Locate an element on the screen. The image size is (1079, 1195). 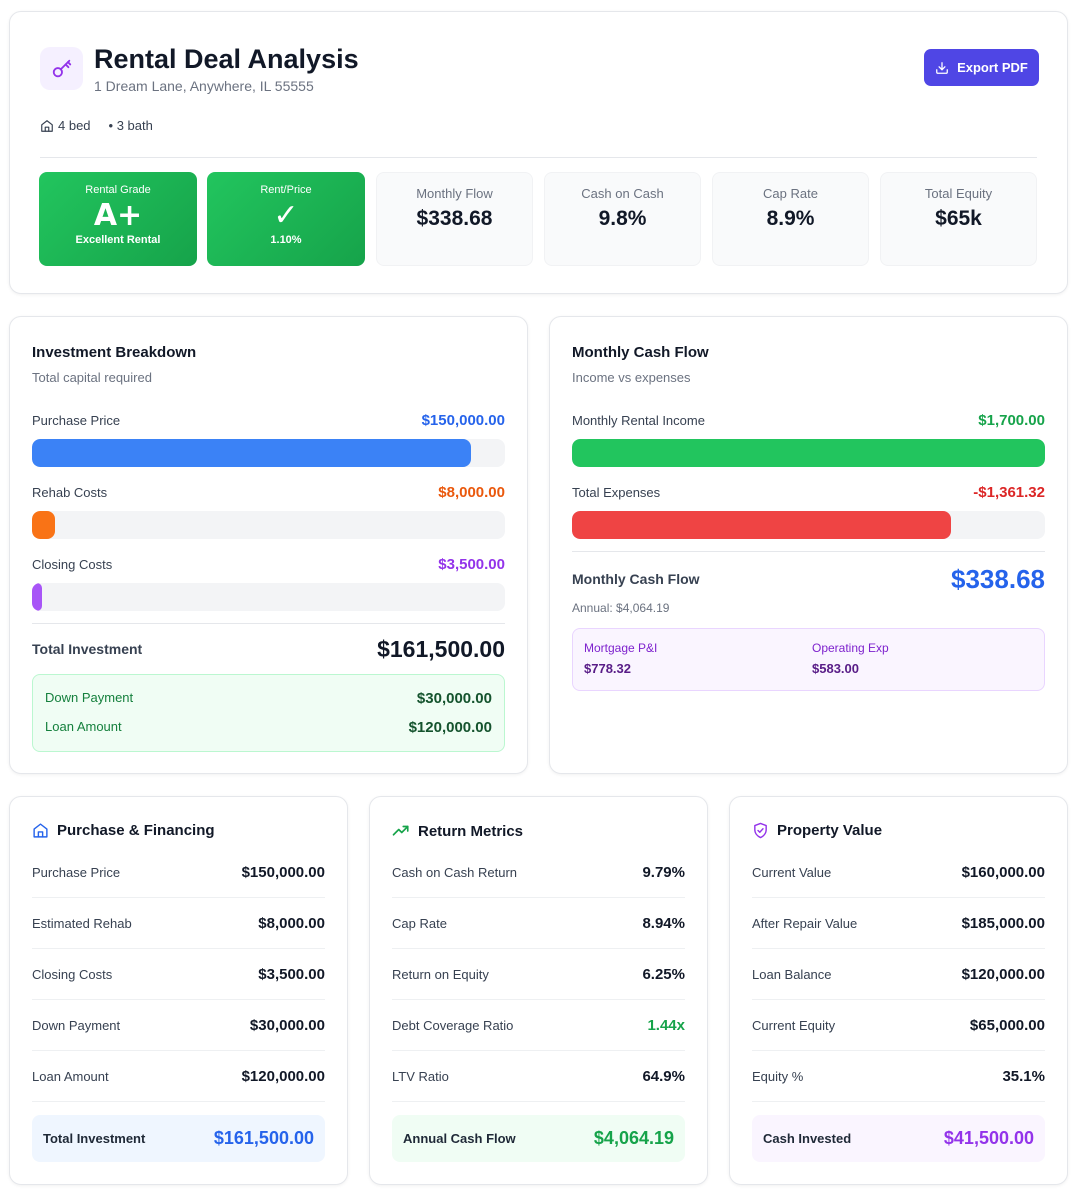
table-row: Down Payment $30,000.00 is located at coordinates (178, 1025).